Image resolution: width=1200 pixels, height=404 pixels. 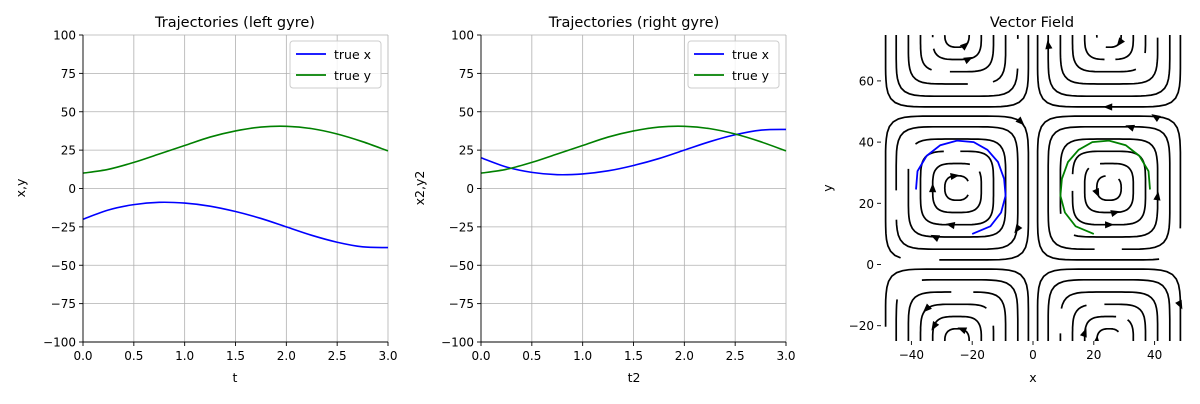 What do you see at coordinates (1032, 377) in the screenshot?
I see `x-axis-label-3: x` at bounding box center [1032, 377].